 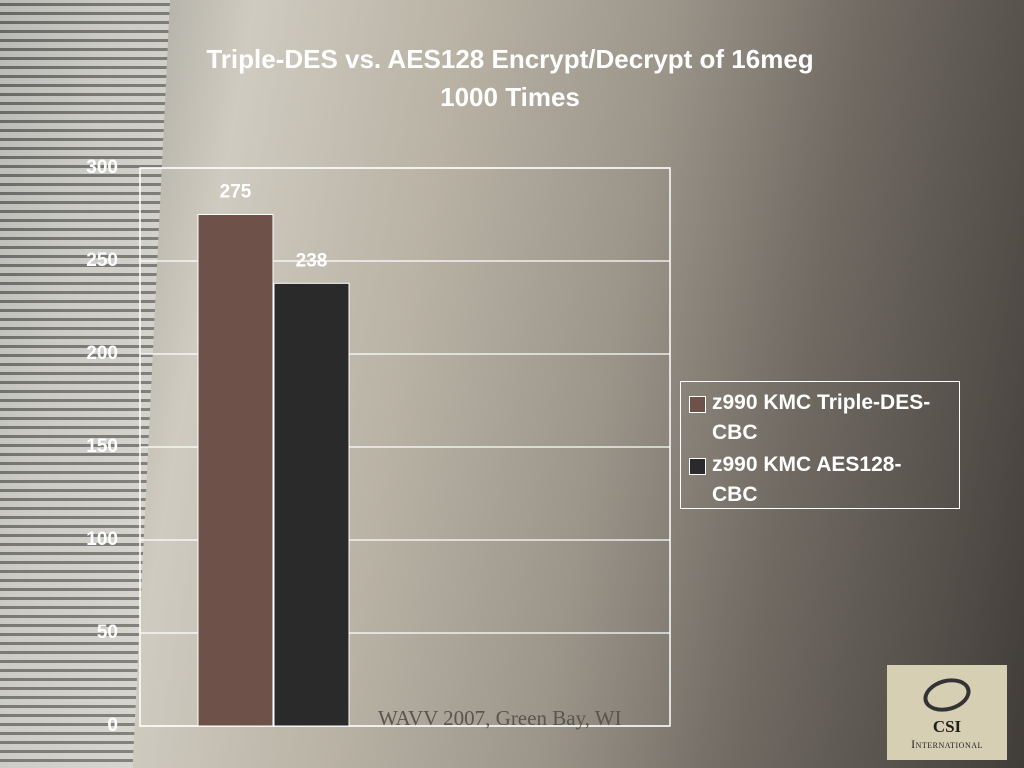 I want to click on legend-entry: z990 KMC Triple-DES-CBC, so click(x=814, y=418).